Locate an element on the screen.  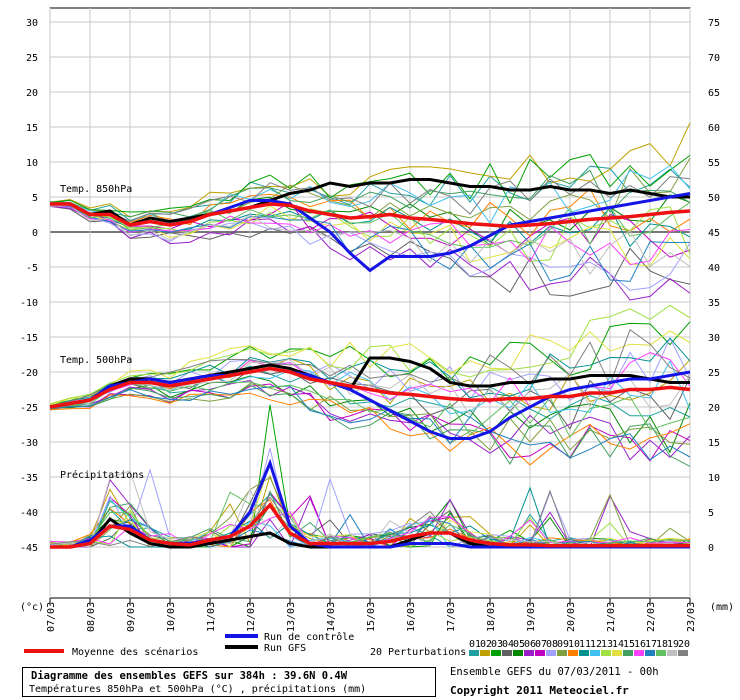
legend-perturbation-number: 04 is located at coordinates (508, 644).